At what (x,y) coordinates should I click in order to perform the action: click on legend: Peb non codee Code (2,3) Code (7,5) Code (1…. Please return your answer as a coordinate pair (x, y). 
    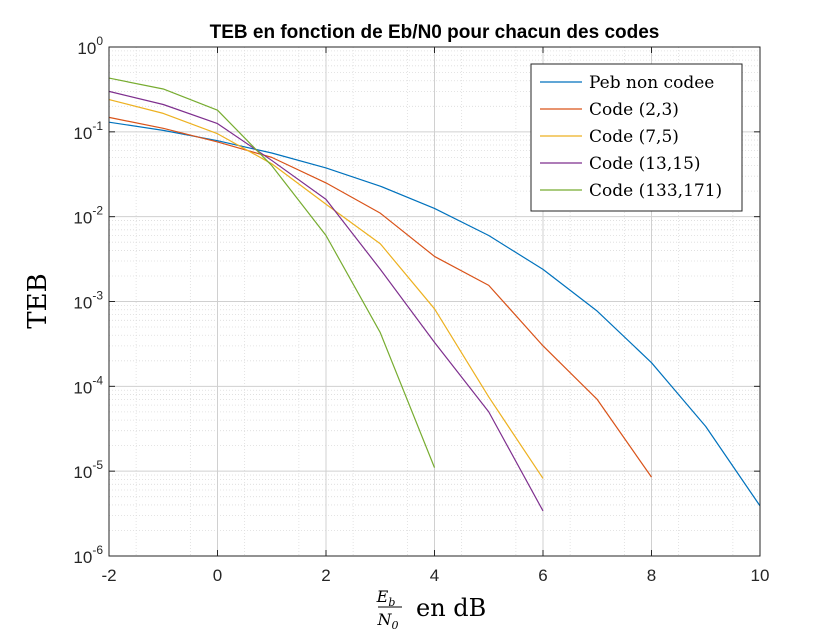
    Looking at the image, I should click on (636, 137).